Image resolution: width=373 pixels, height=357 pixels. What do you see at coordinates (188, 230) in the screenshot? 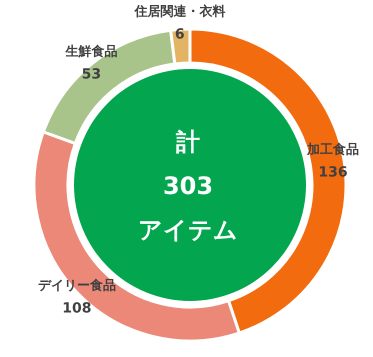
I see `annotation: アイテム` at bounding box center [188, 230].